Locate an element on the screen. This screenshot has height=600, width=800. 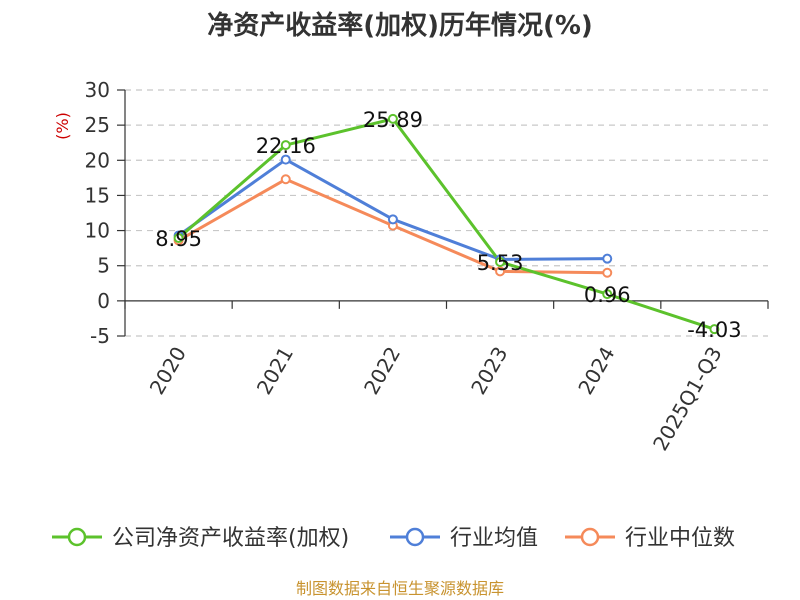
x-tick-label: 2022 is located at coordinates (382, 371).